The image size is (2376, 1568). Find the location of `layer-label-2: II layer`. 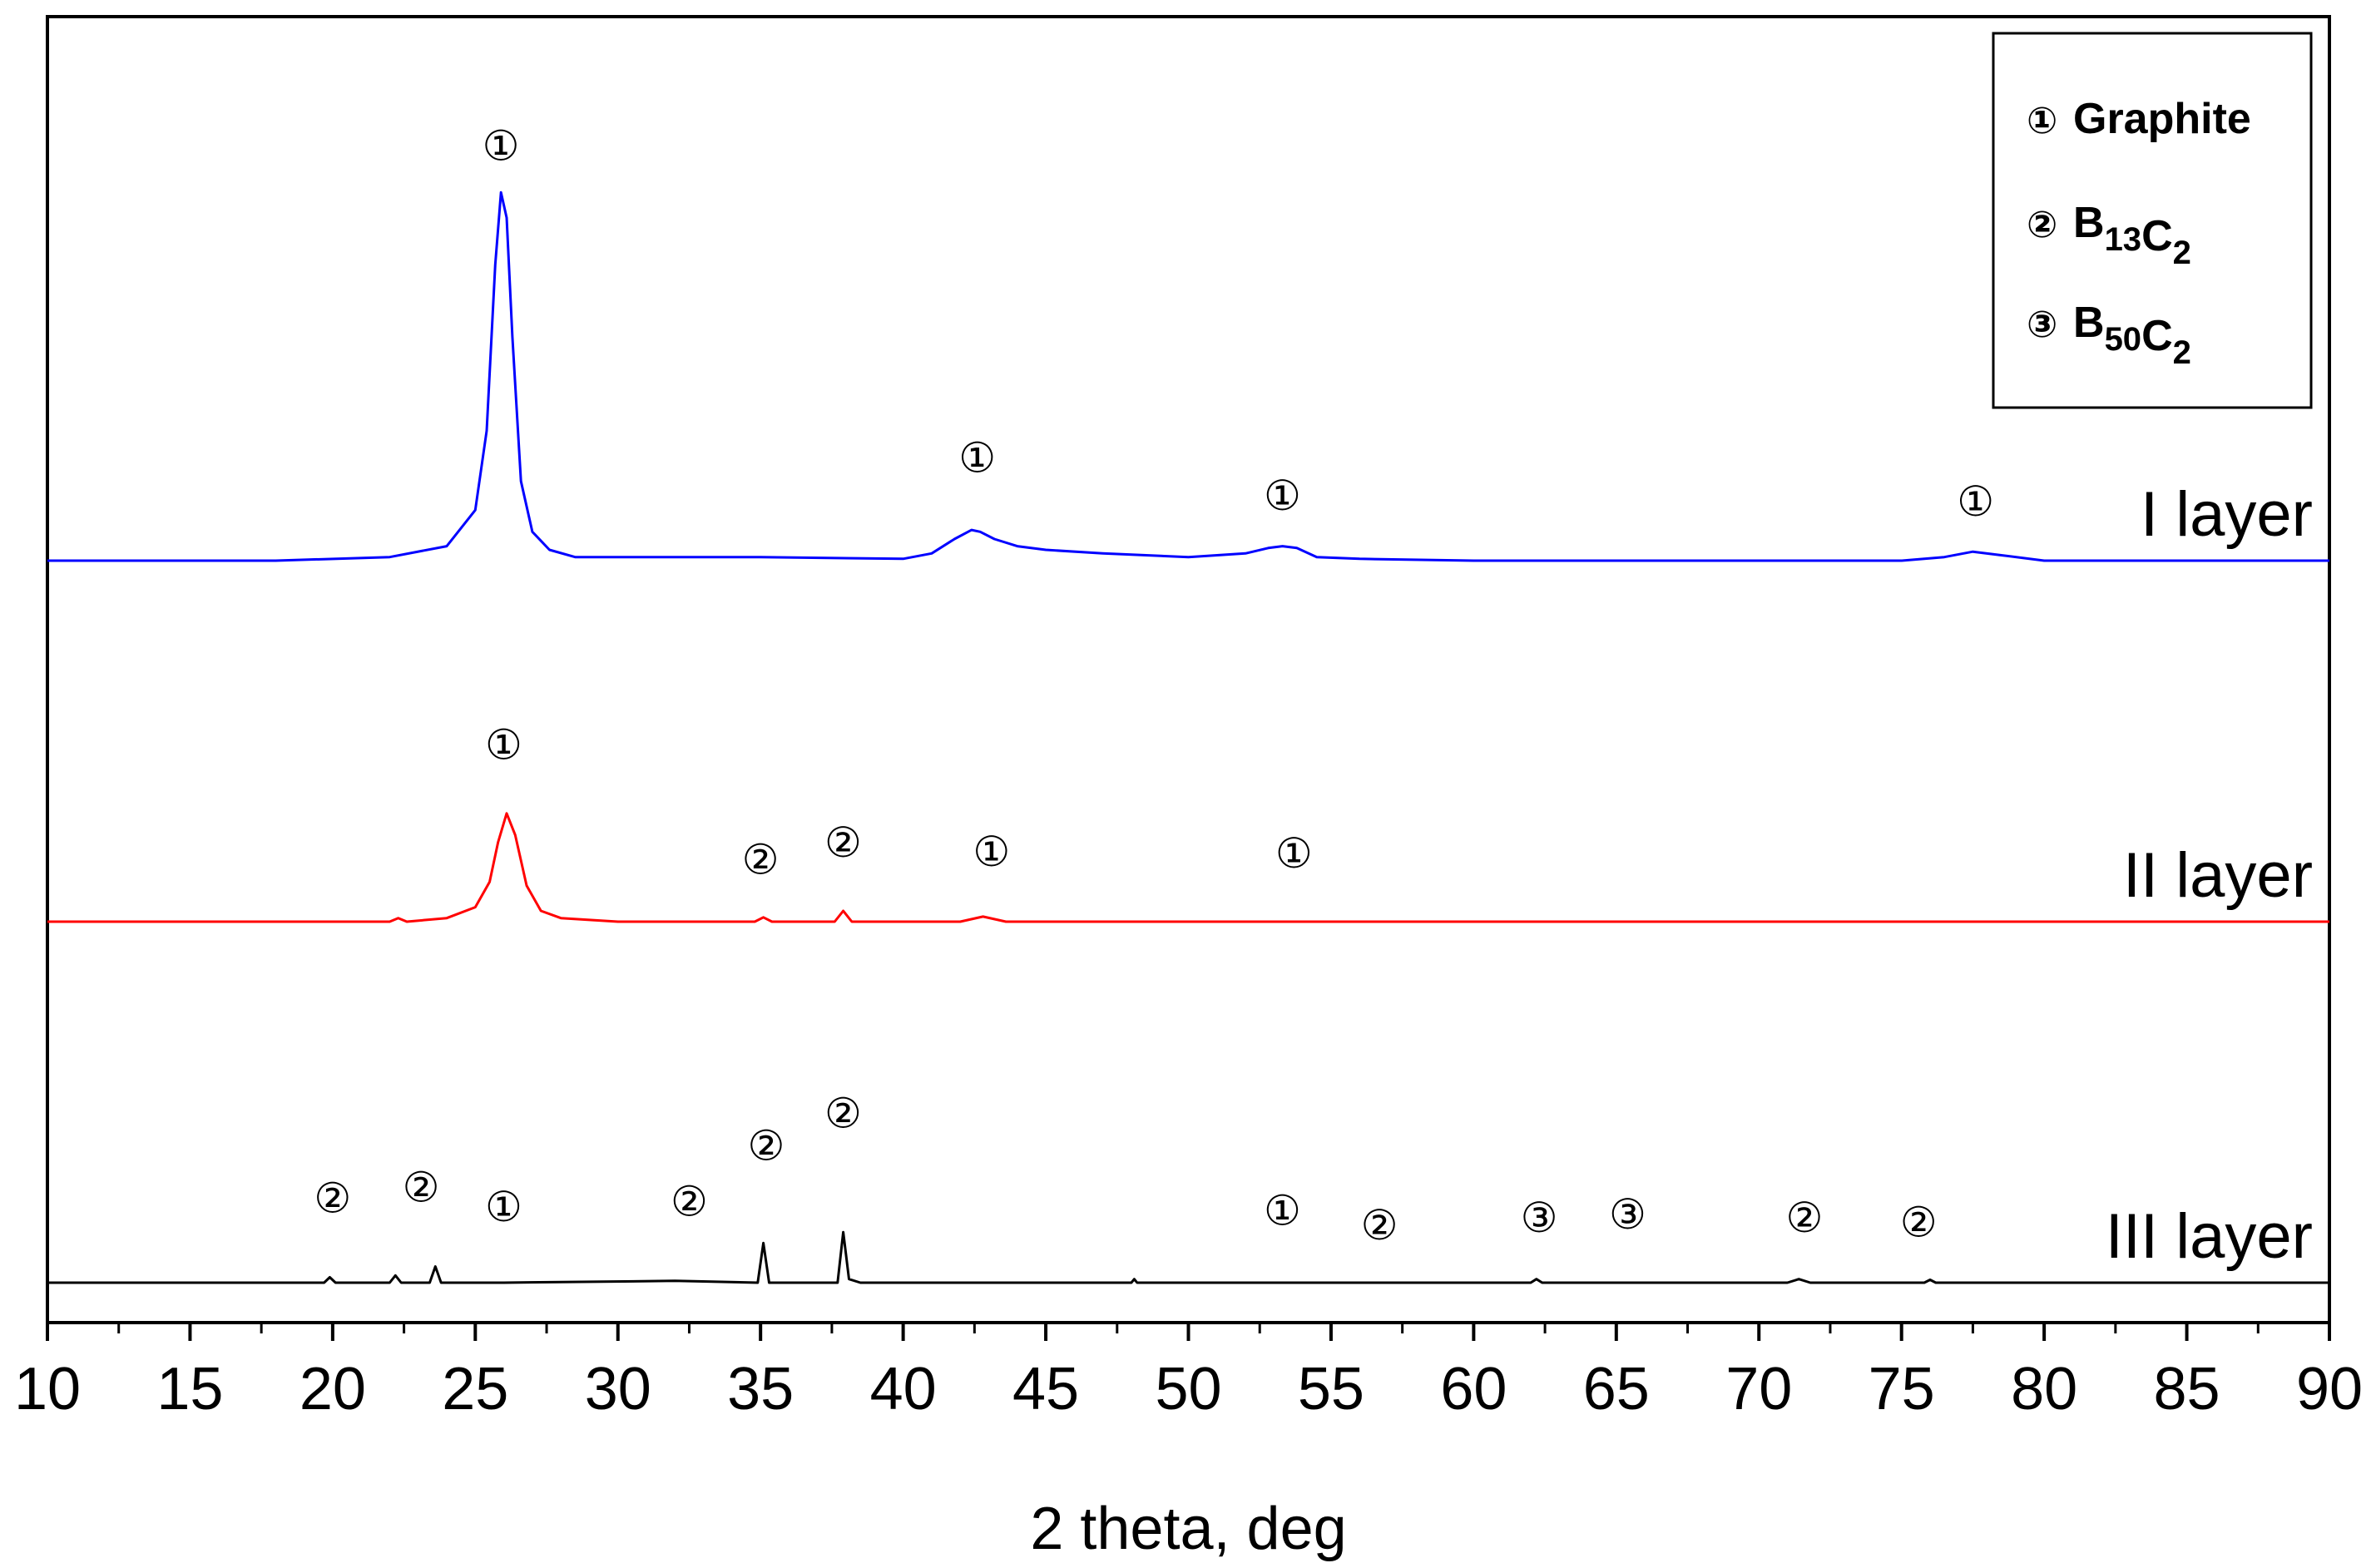

layer-label-2: II layer is located at coordinates (2218, 875).